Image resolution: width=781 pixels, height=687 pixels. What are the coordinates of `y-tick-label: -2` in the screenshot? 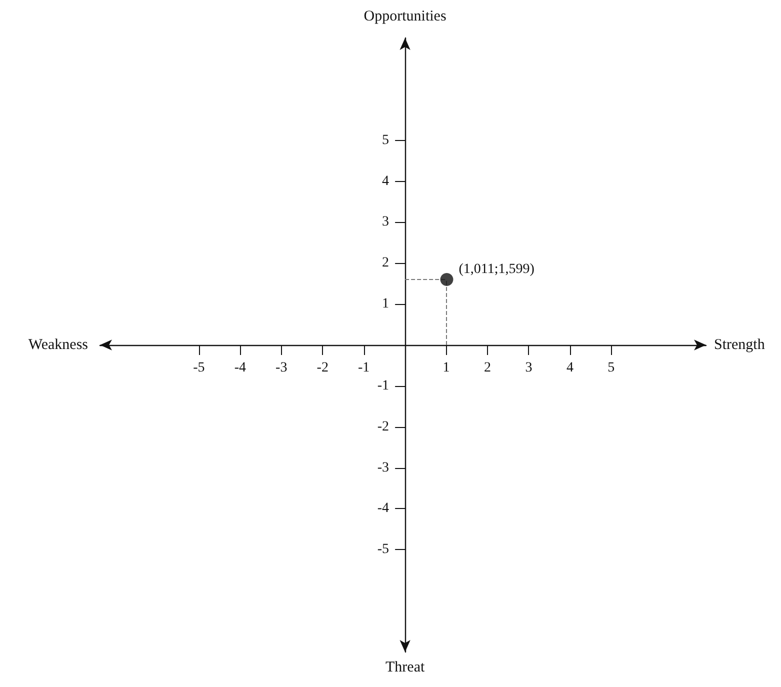 It's located at (383, 426).